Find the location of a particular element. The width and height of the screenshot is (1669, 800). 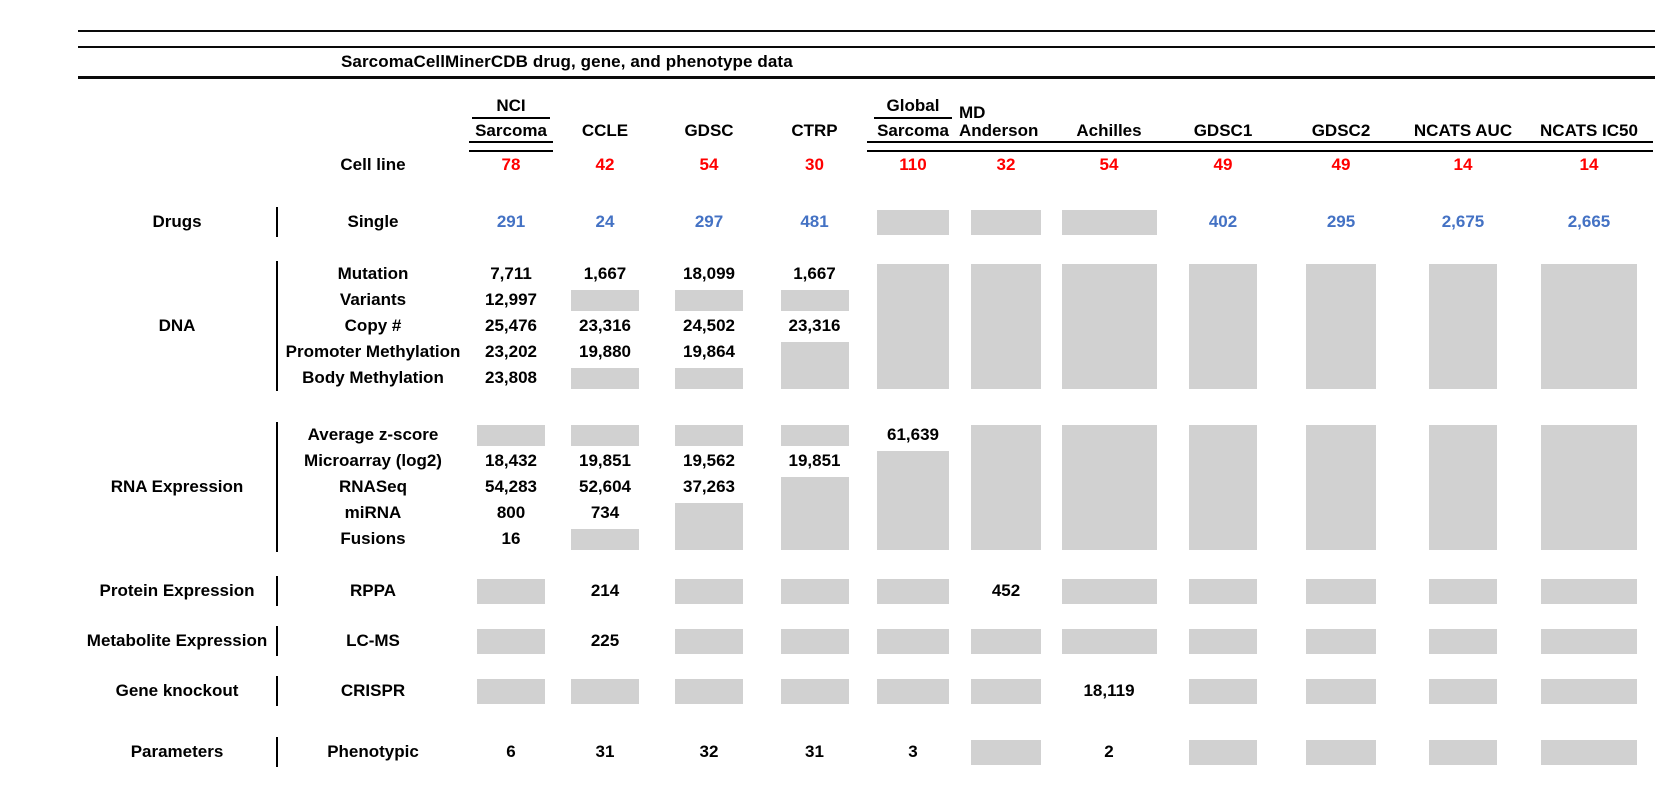

cell-value: 12,997 is located at coordinates (511, 299).